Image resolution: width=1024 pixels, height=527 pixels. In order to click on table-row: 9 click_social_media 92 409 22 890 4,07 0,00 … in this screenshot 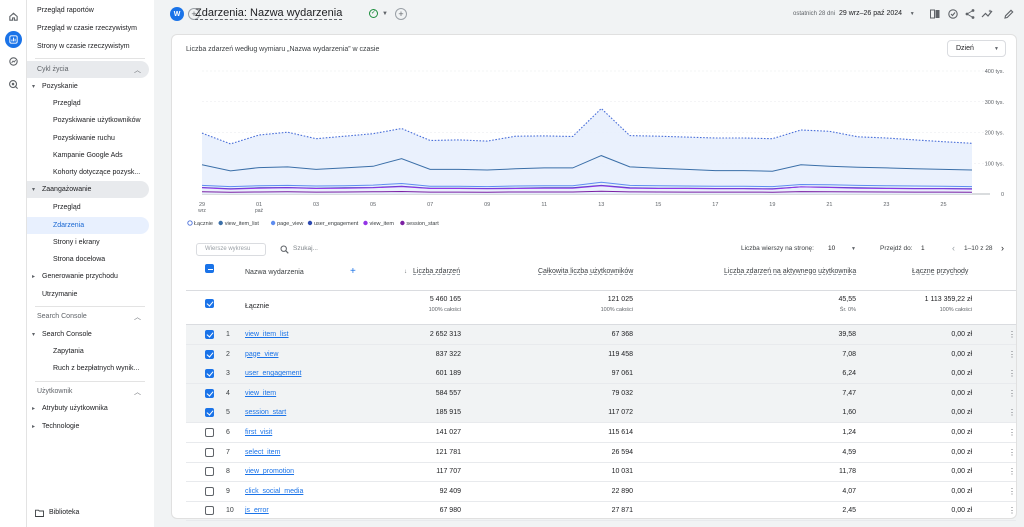, I will do `click(601, 492)`.